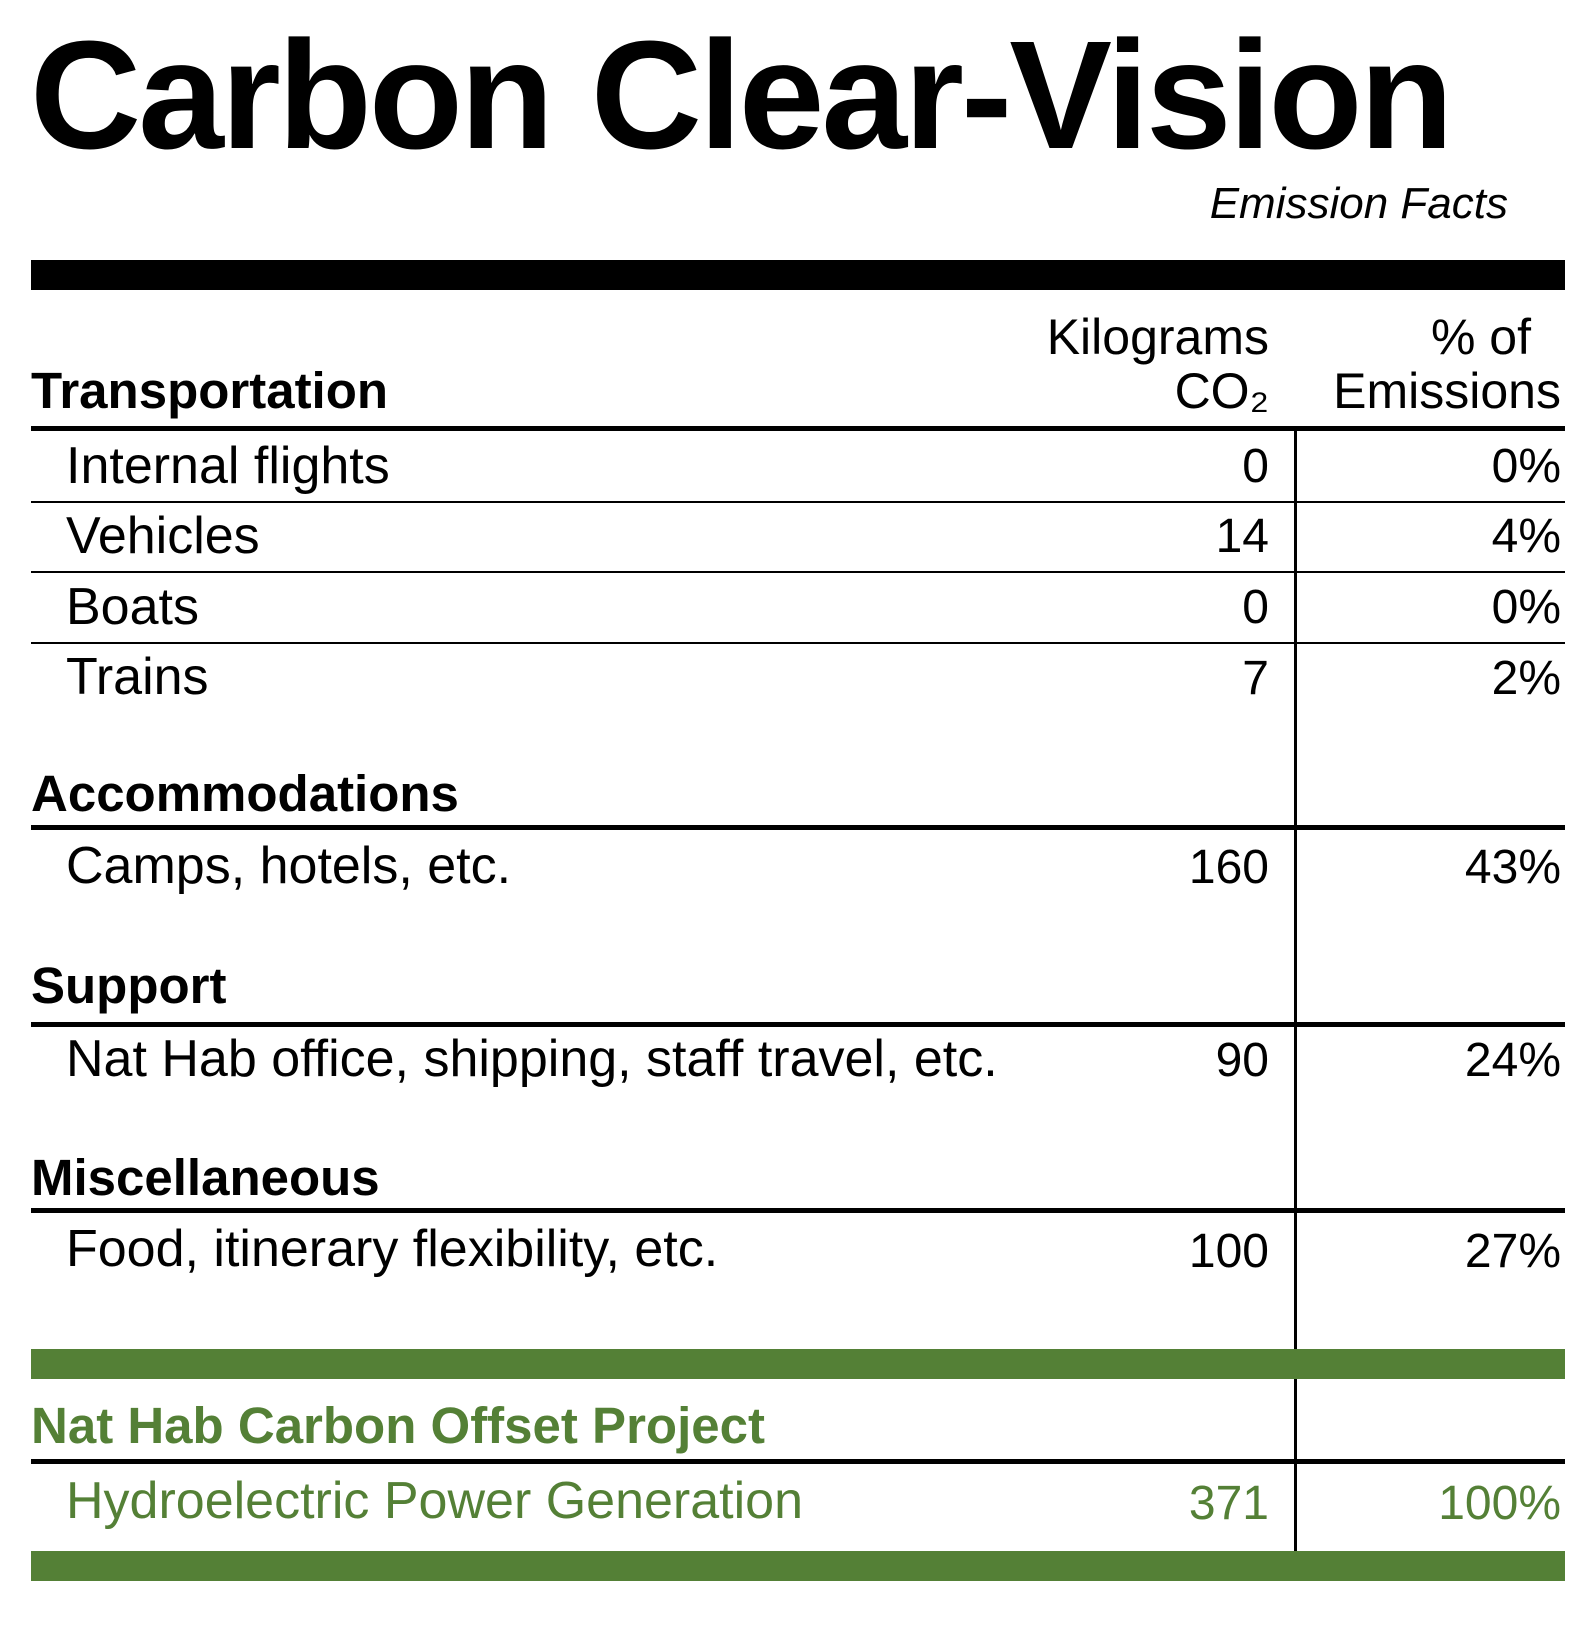  I want to click on offset-row-pct: 100%, so click(1499, 1503).